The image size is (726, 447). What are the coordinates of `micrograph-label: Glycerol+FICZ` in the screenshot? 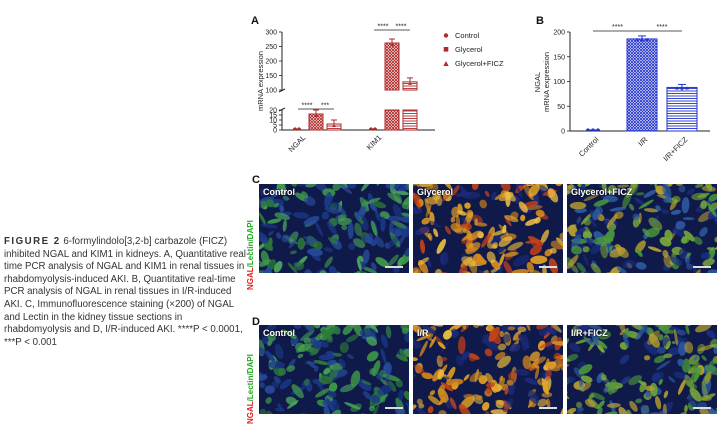 It's located at (602, 192).